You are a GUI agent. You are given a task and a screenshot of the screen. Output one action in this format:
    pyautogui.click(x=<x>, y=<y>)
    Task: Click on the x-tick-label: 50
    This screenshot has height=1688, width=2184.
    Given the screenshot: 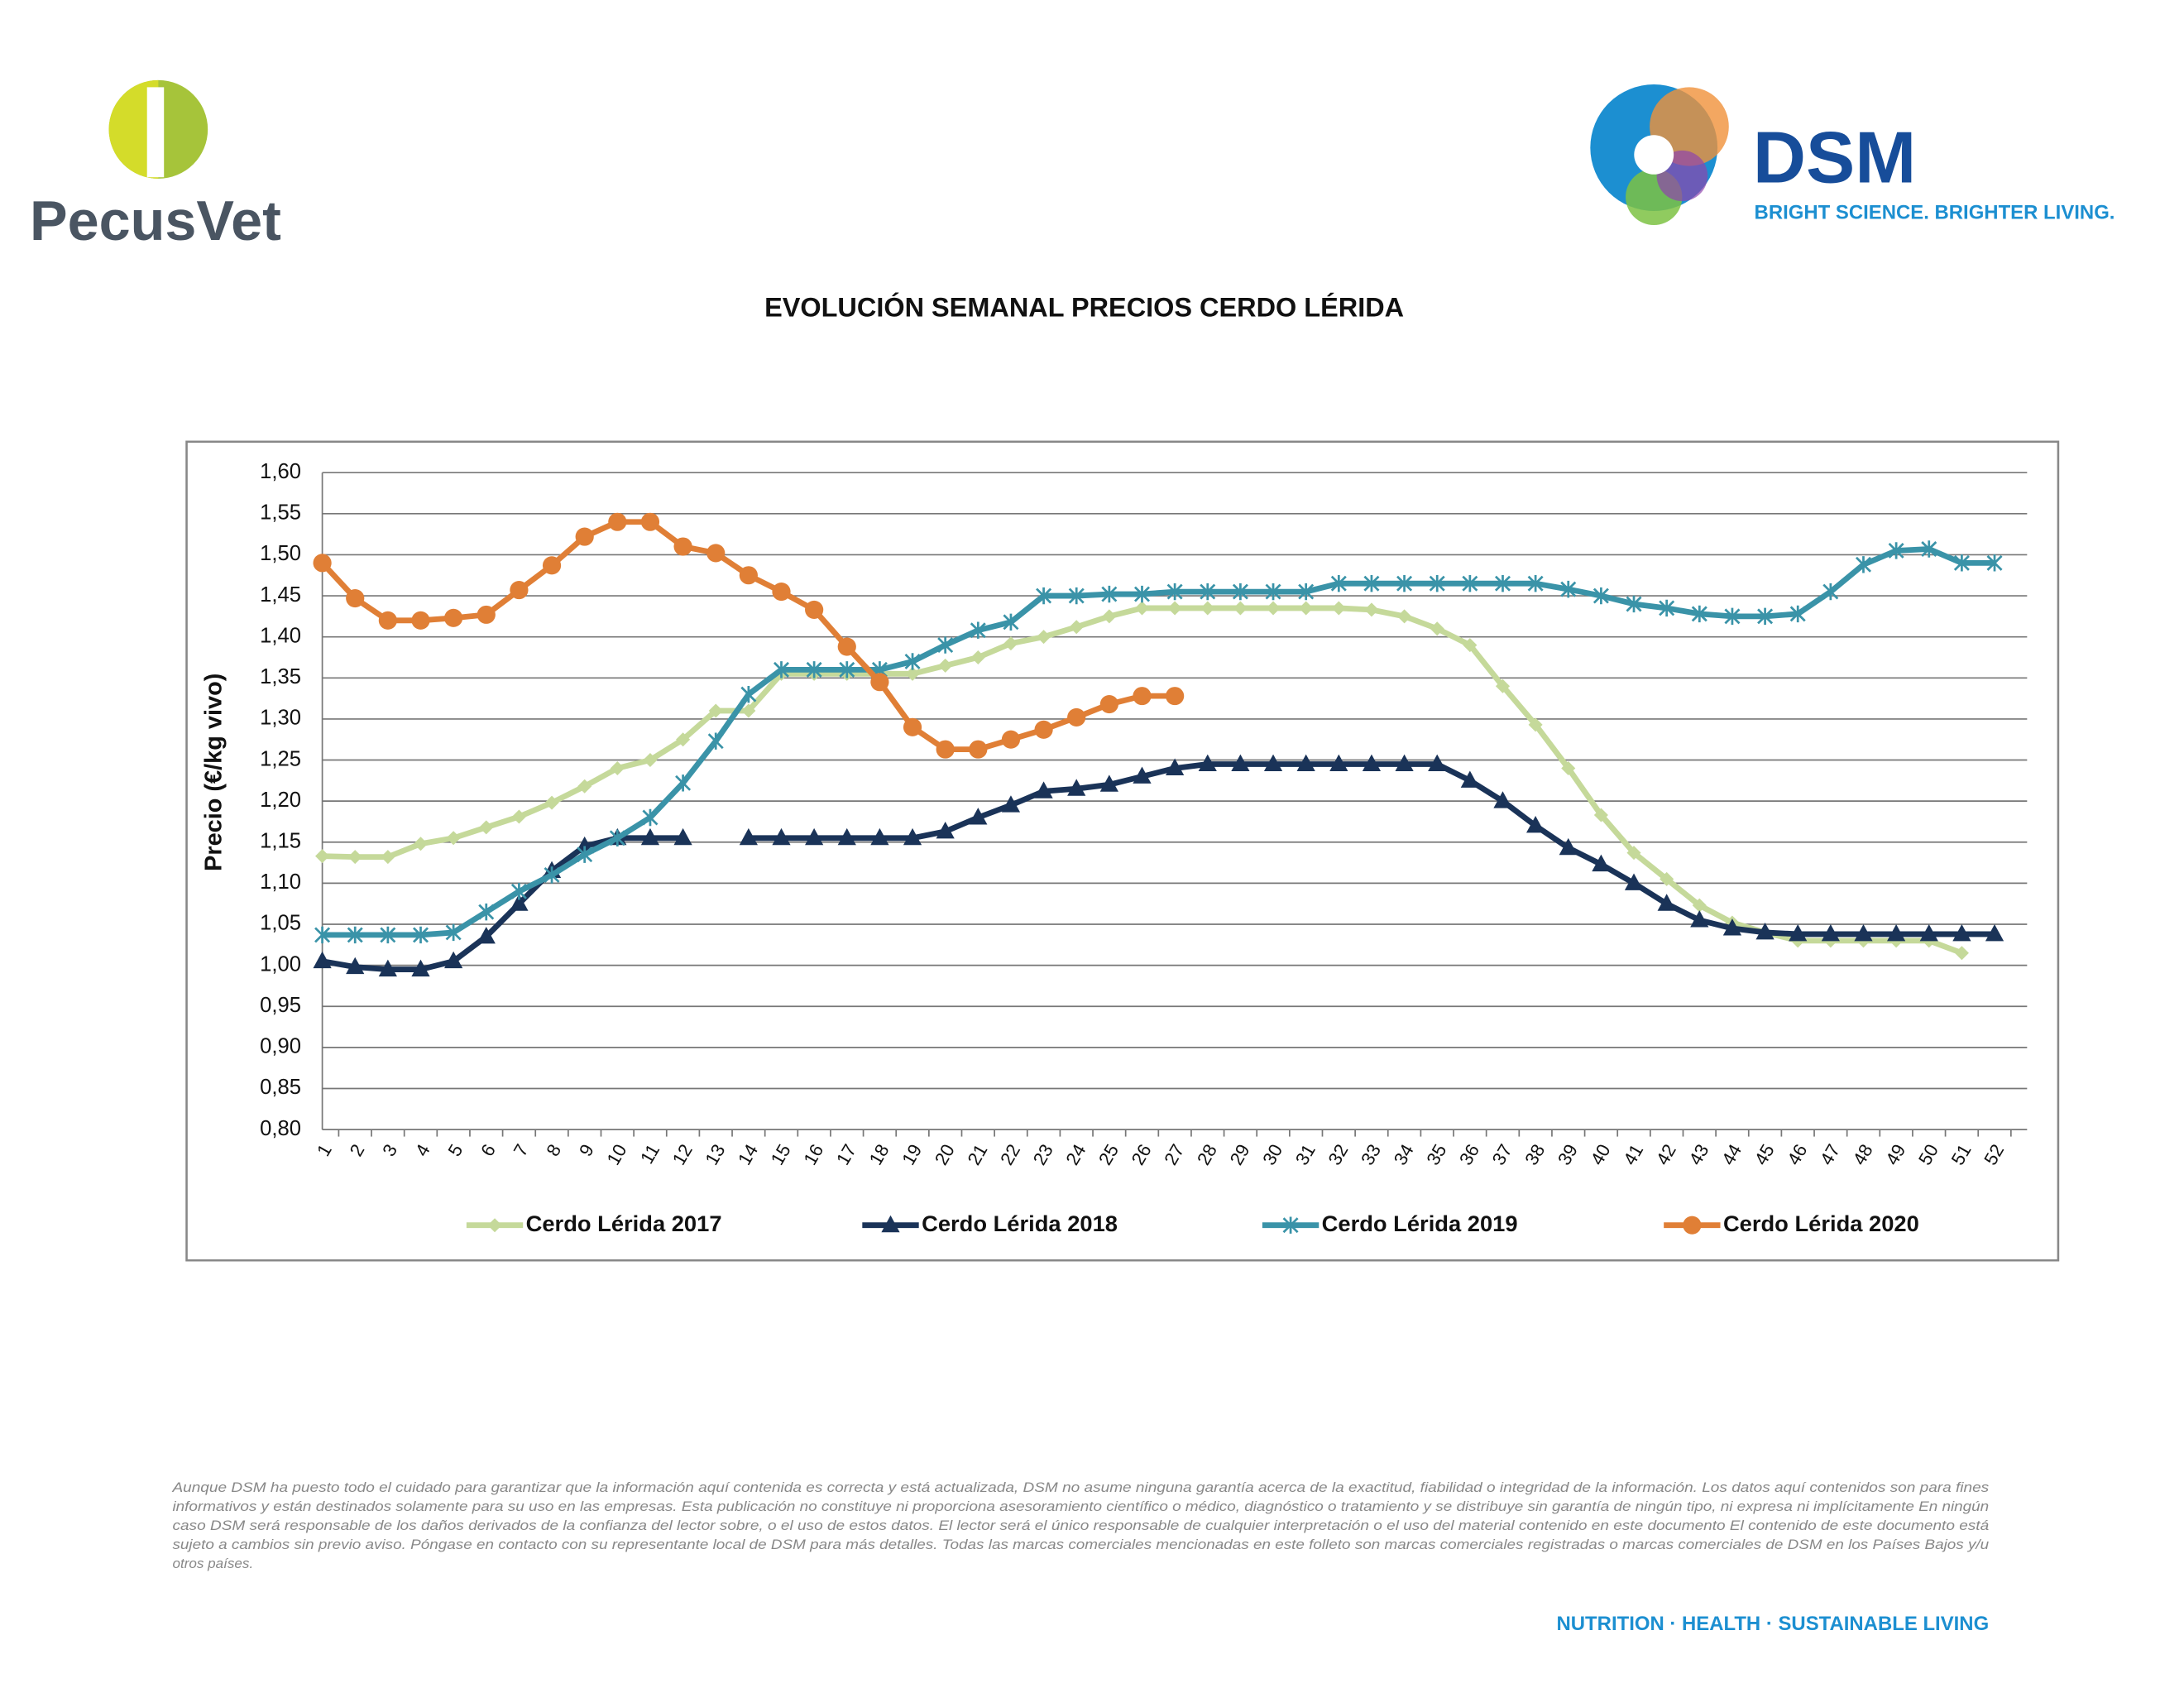 What is the action you would take?
    pyautogui.click(x=1928, y=1154)
    